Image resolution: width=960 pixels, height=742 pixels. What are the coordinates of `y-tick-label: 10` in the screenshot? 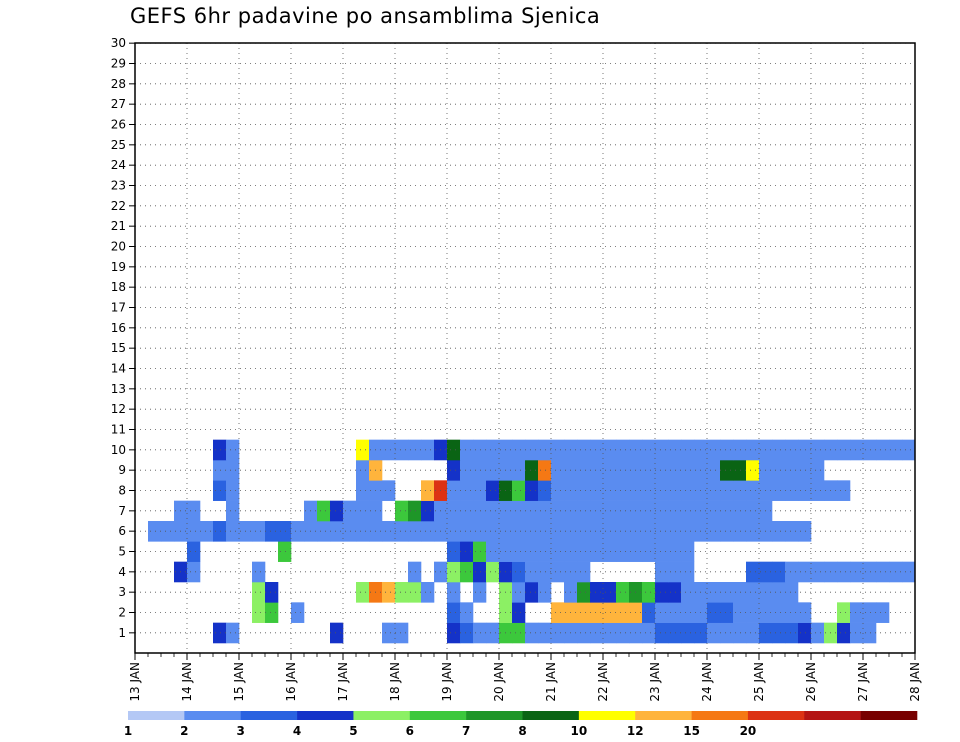 It's located at (118, 450).